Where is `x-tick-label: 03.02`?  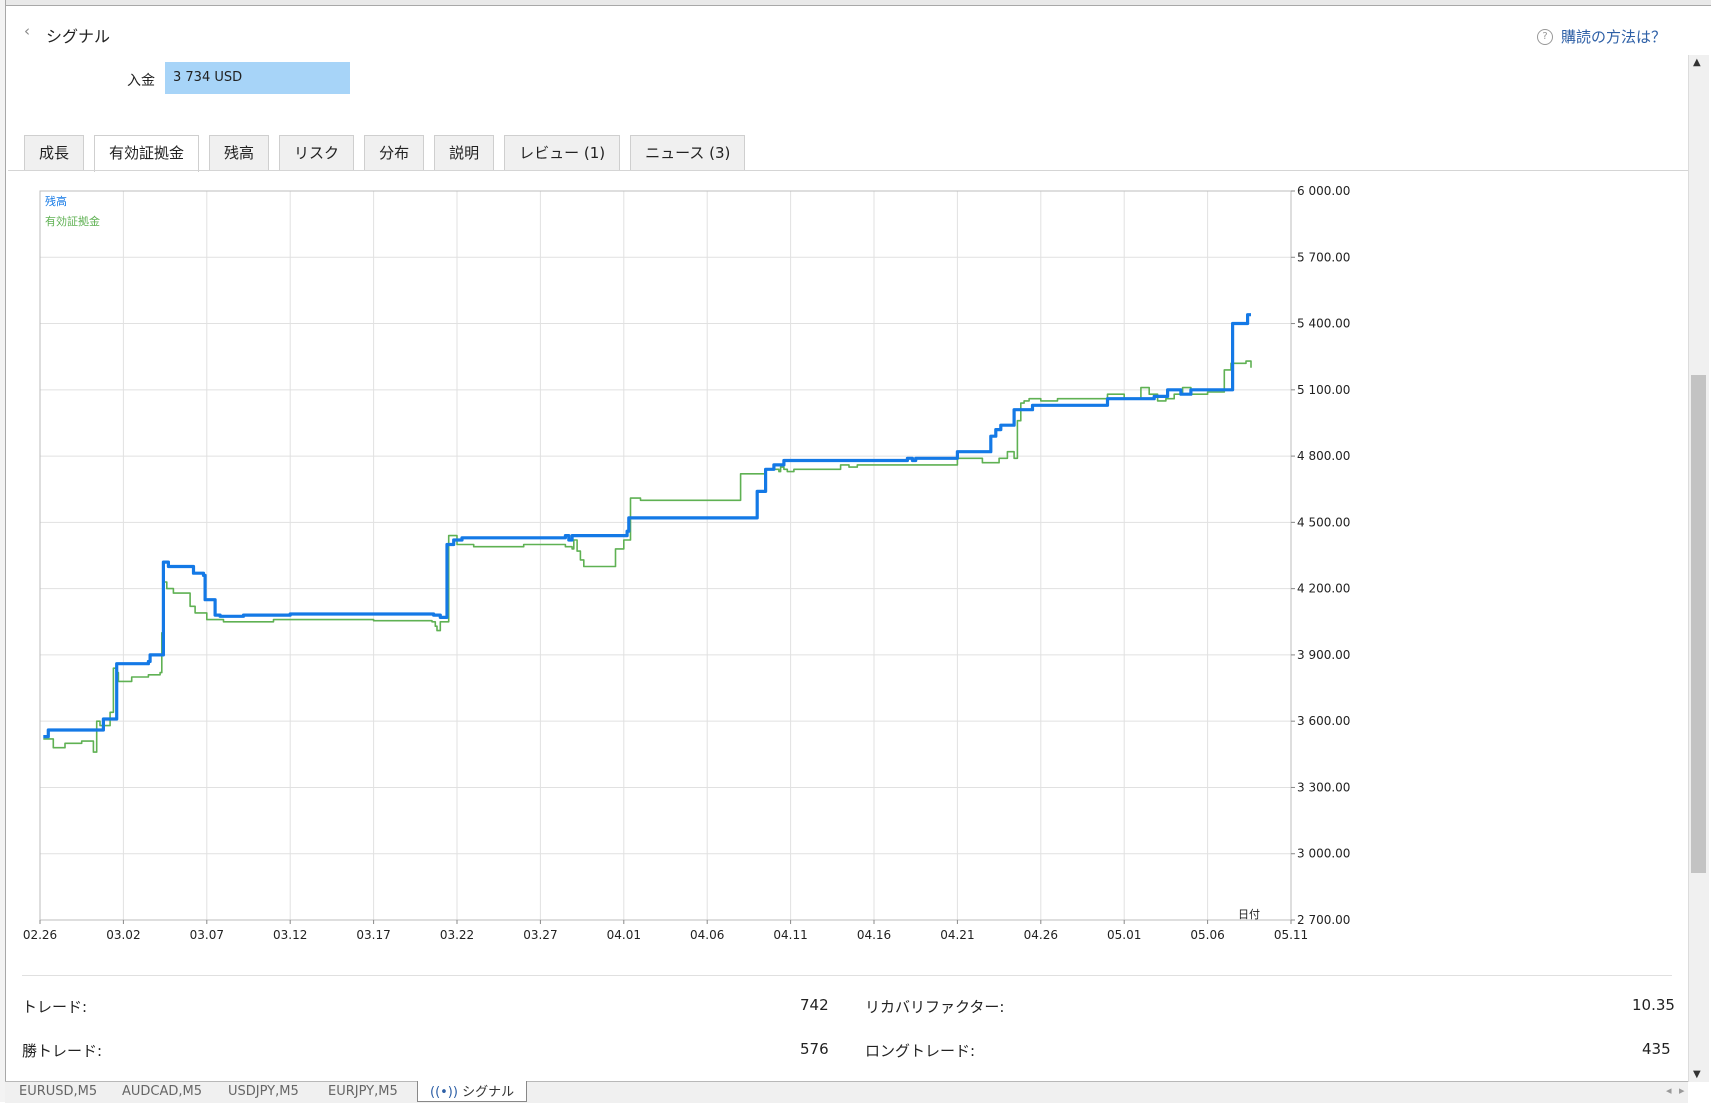
x-tick-label: 03.02 is located at coordinates (123, 935).